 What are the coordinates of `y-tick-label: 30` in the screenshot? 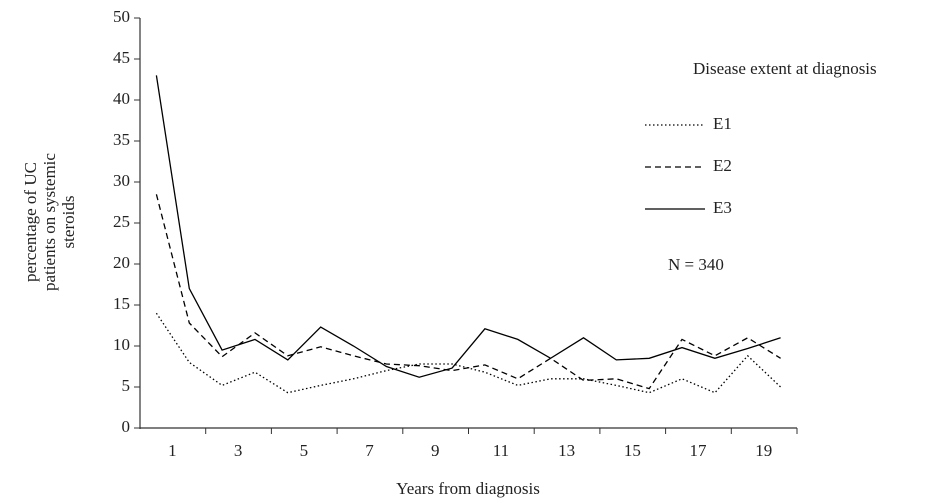 It's located at (121, 180).